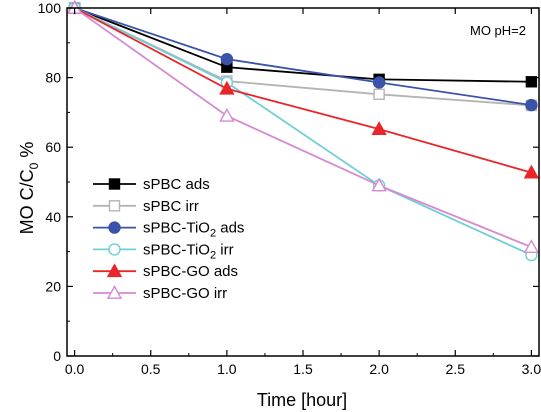 This screenshot has height=412, width=541. What do you see at coordinates (379, 94) in the screenshot?
I see `data-point-spbc-irr` at bounding box center [379, 94].